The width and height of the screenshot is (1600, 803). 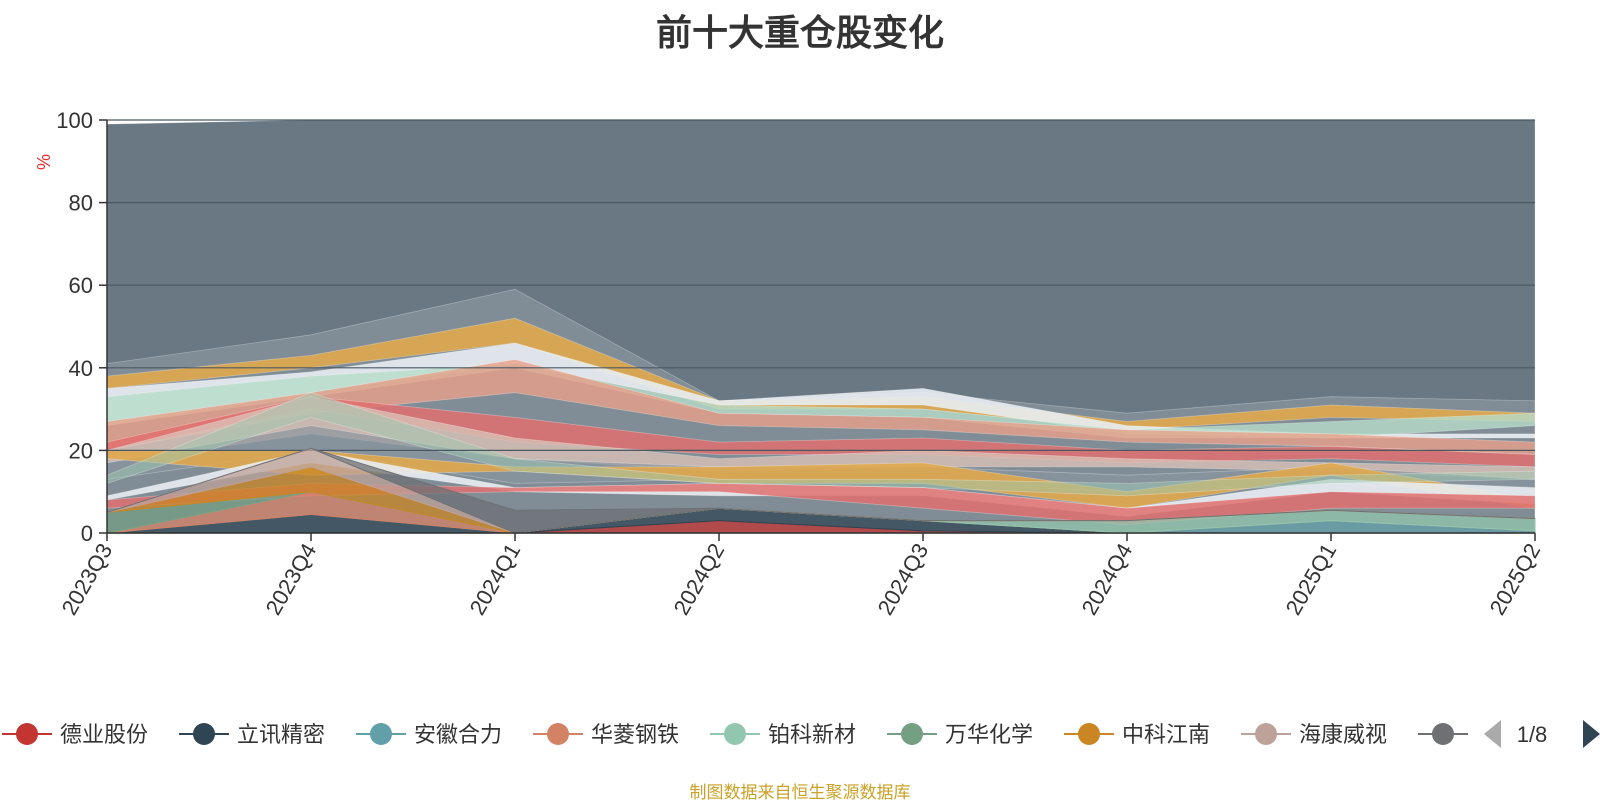 I want to click on y-tick-label-0: 0, so click(x=87, y=533).